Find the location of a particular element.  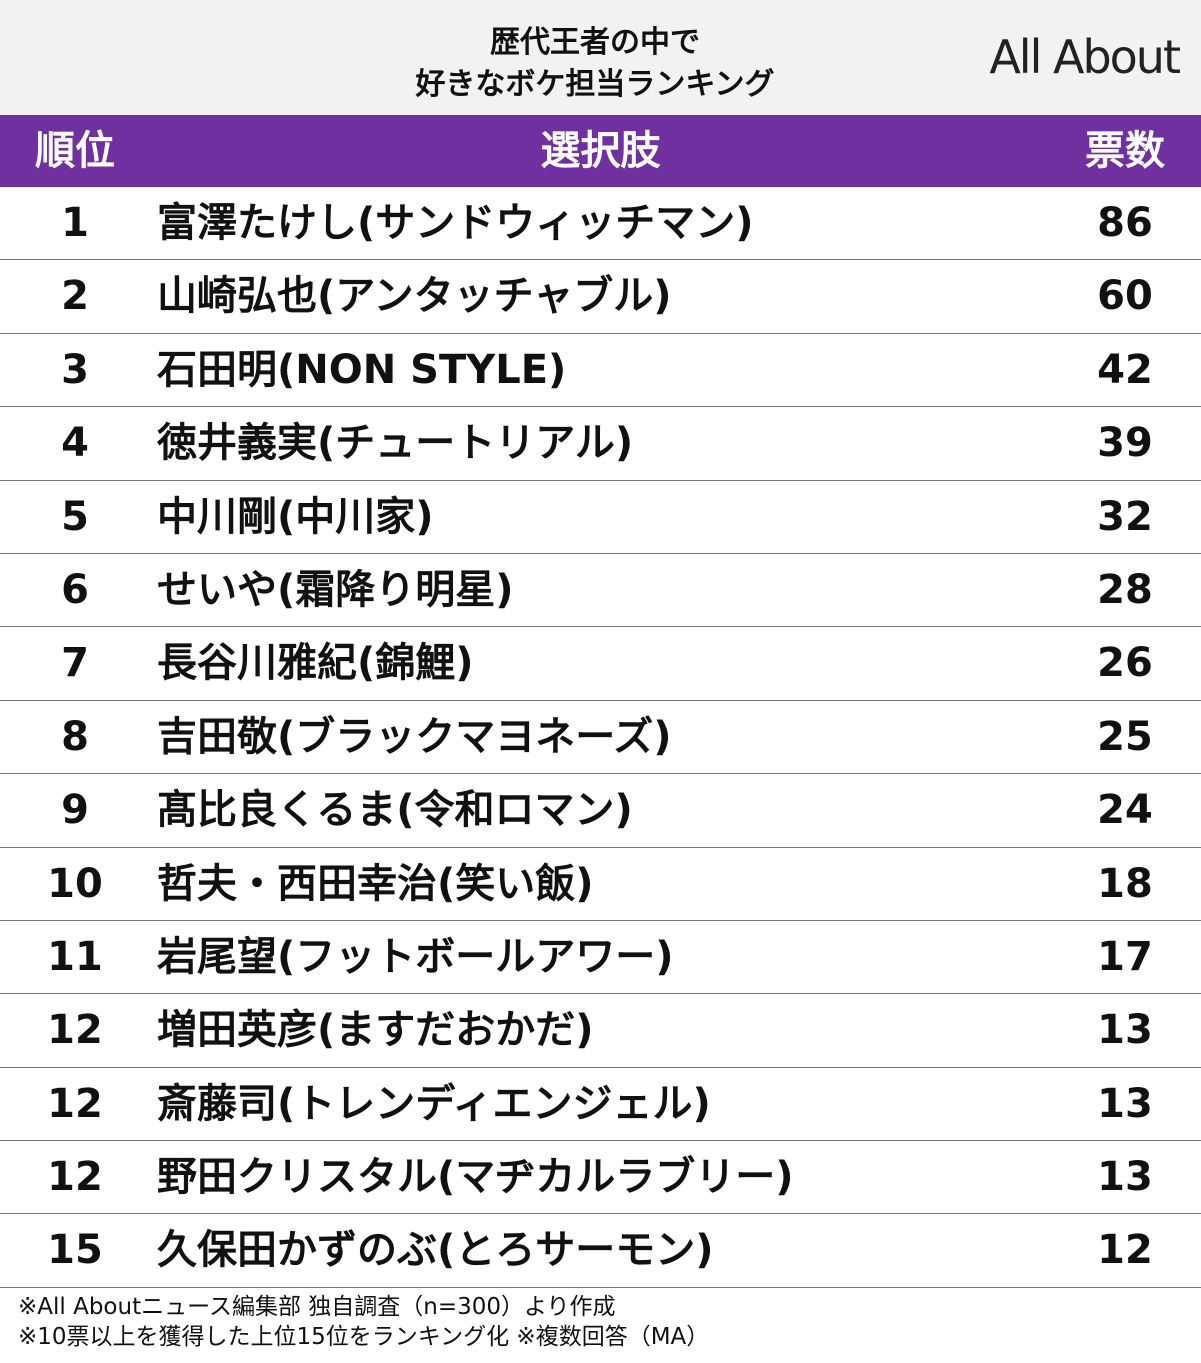

column-header: 順位 is located at coordinates (75, 151).